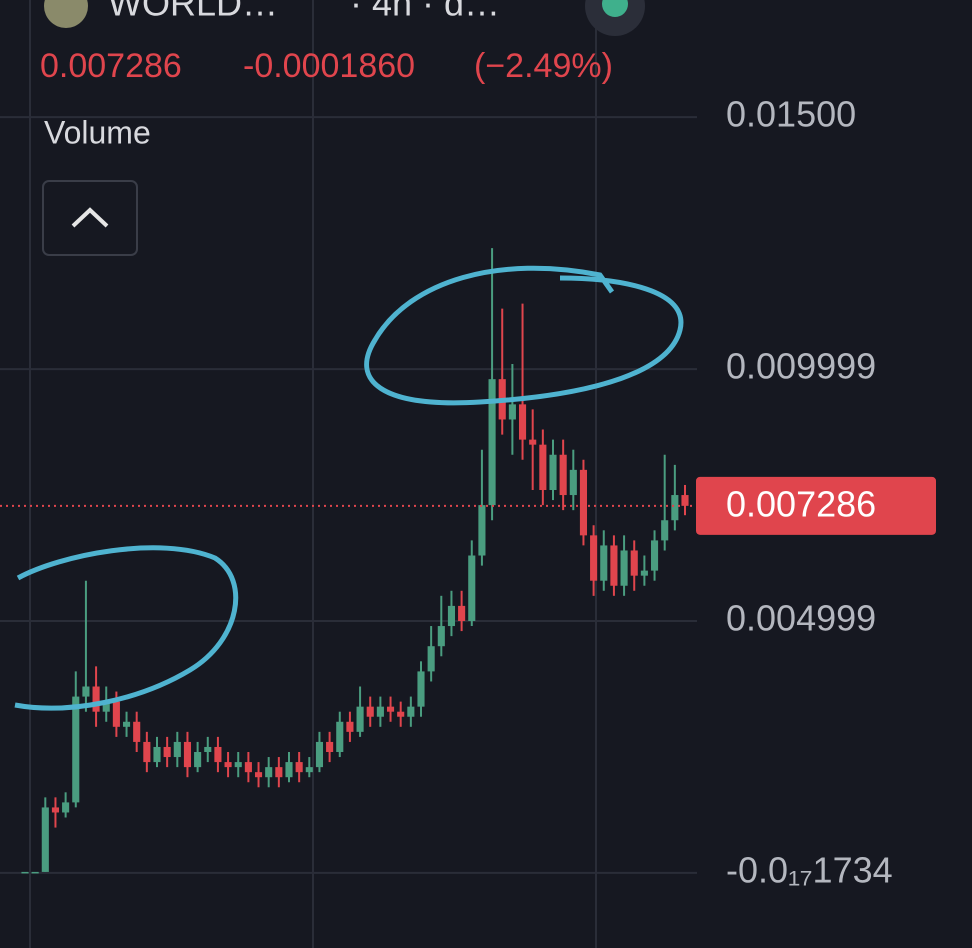  What do you see at coordinates (791, 114) in the screenshot?
I see `y-tick-label: 0.01500` at bounding box center [791, 114].